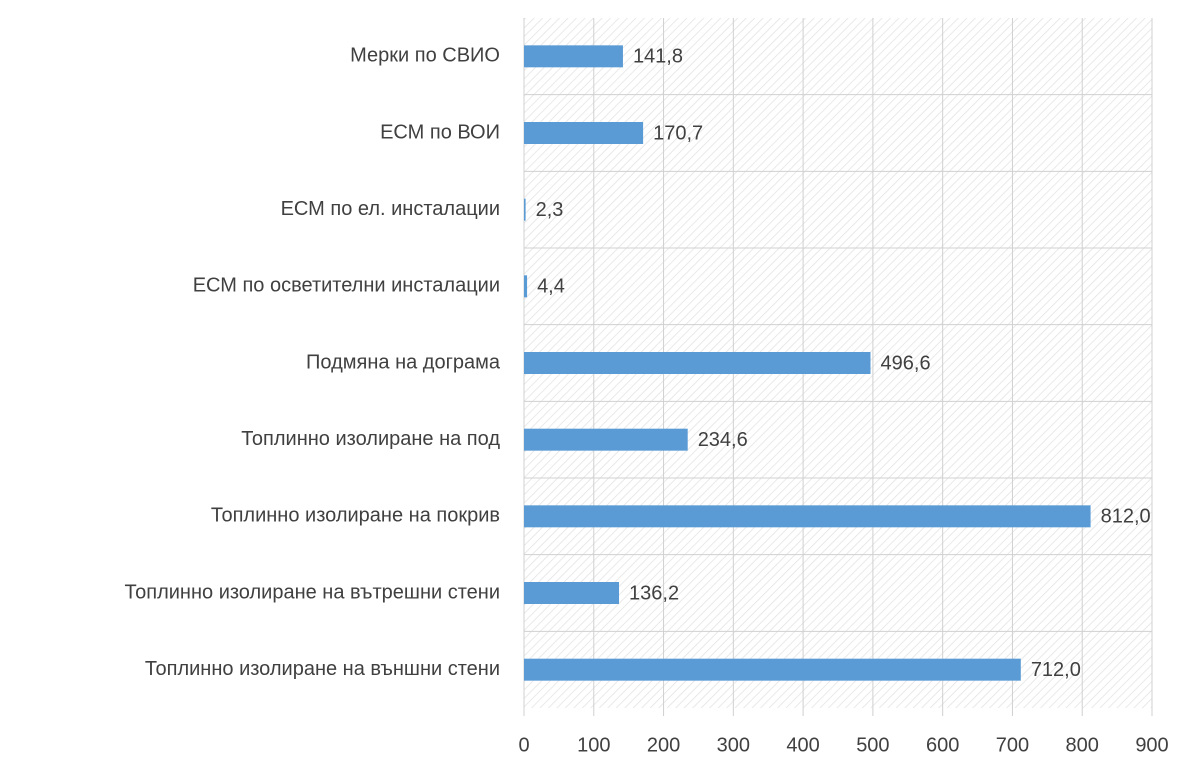  Describe the element at coordinates (322, 669) in the screenshot. I see `y-tick-label: Топлинно изолиране на външни стени` at that location.